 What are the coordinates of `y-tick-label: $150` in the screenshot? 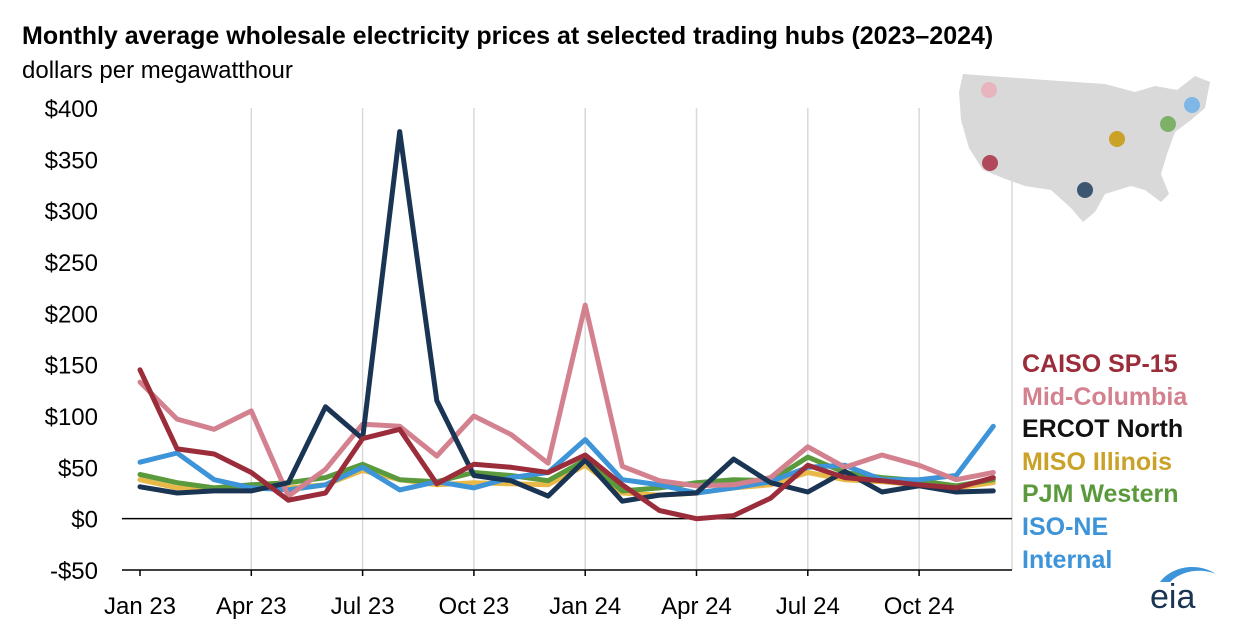 It's located at (71, 366).